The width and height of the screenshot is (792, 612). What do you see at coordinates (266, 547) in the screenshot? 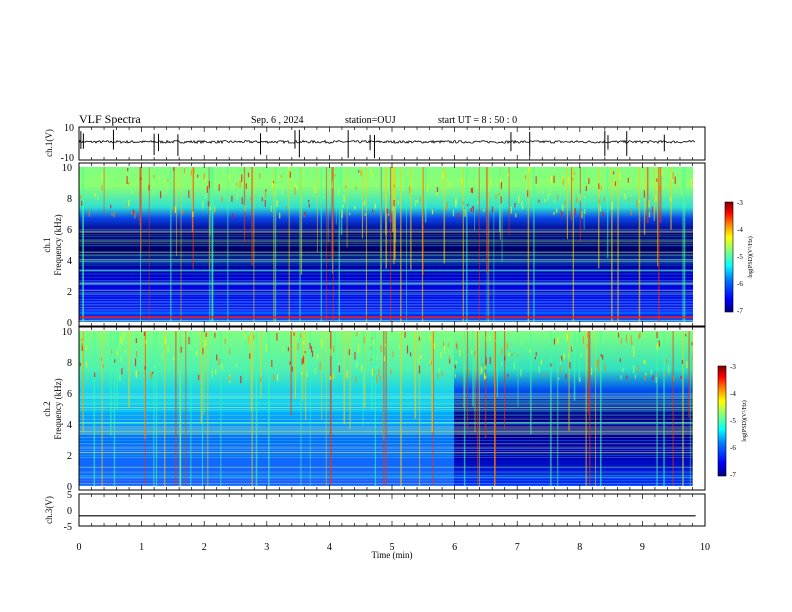
I see `xtick-3: 3` at bounding box center [266, 547].